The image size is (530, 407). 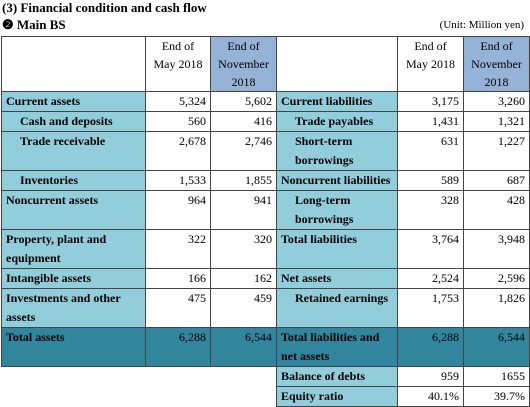 What do you see at coordinates (337, 376) in the screenshot?
I see `row-label: Balance of debts` at bounding box center [337, 376].